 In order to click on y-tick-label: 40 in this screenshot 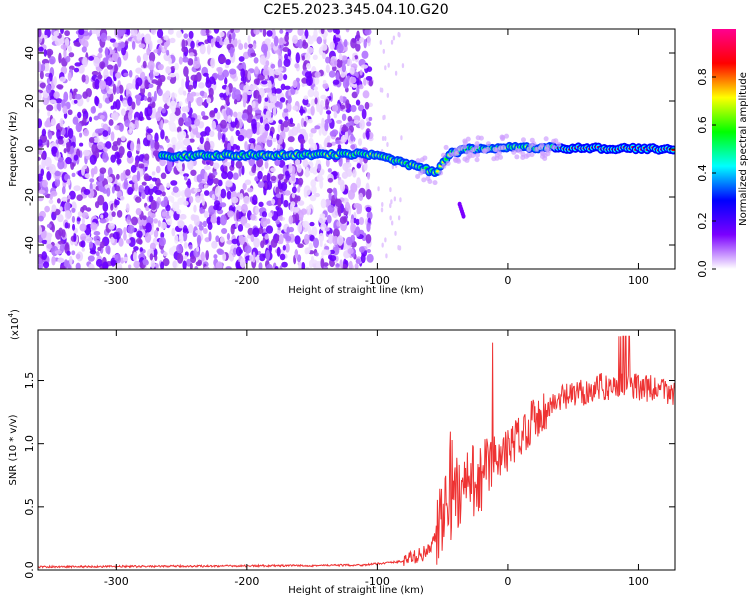, I will do `click(29, 53)`.